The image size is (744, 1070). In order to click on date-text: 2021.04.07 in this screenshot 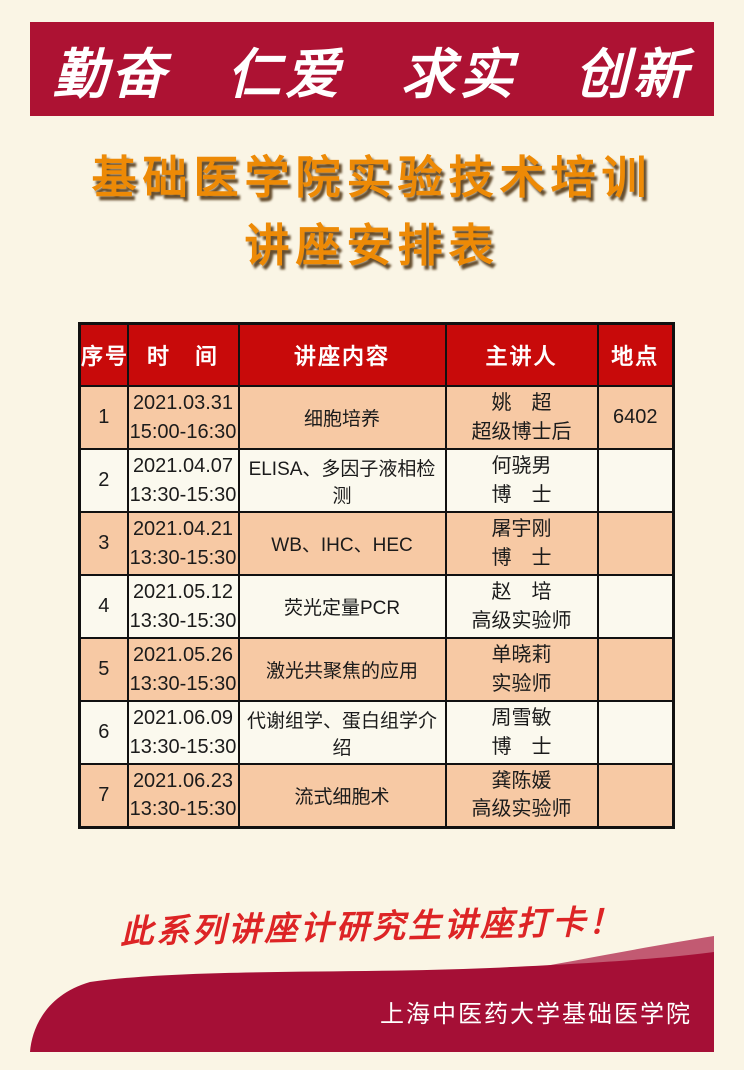, I will do `click(183, 466)`.